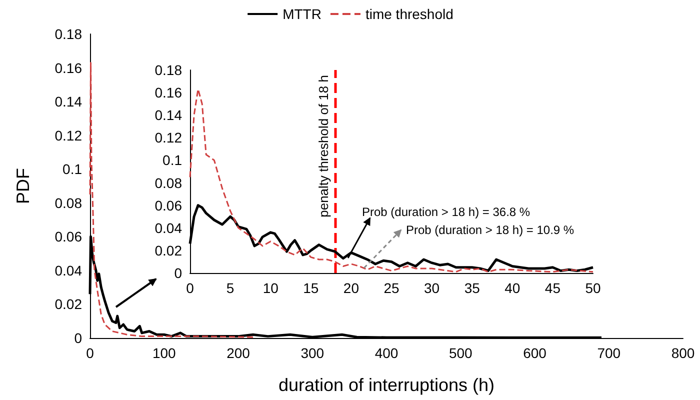 The image size is (700, 400). Describe the element at coordinates (409, 14) in the screenshot. I see `legend-label: time threshold` at that location.